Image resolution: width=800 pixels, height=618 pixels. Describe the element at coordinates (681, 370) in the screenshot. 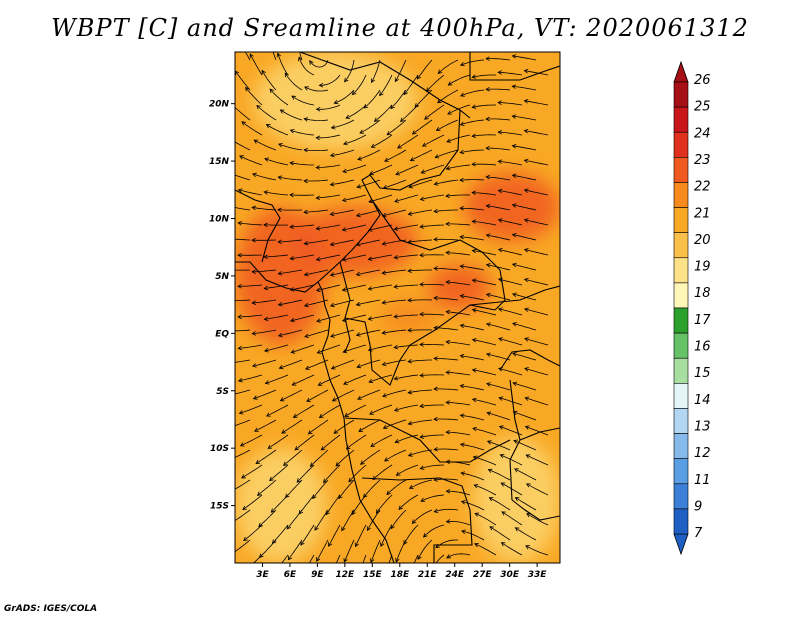

I see `colorbar-swatch` at that location.